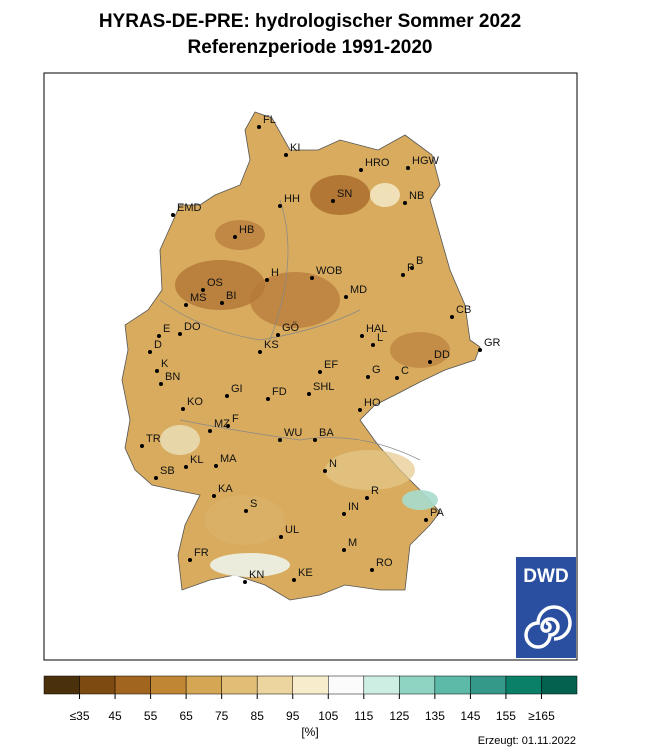 The image size is (650, 750). What do you see at coordinates (527, 741) in the screenshot?
I see `created-note: Erzeugt: 01.11.2022` at bounding box center [527, 741].